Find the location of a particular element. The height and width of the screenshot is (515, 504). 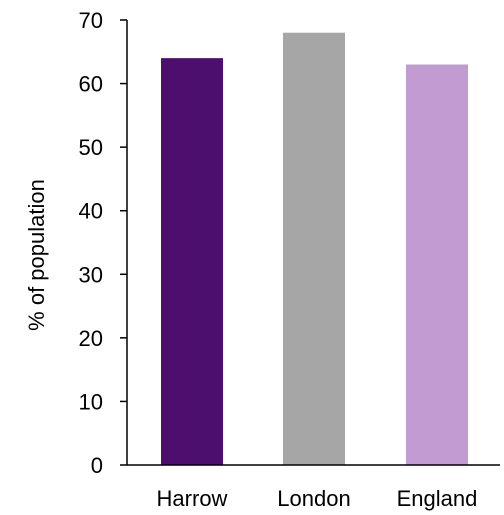

y-tick-label: 70 is located at coordinates (91, 20).